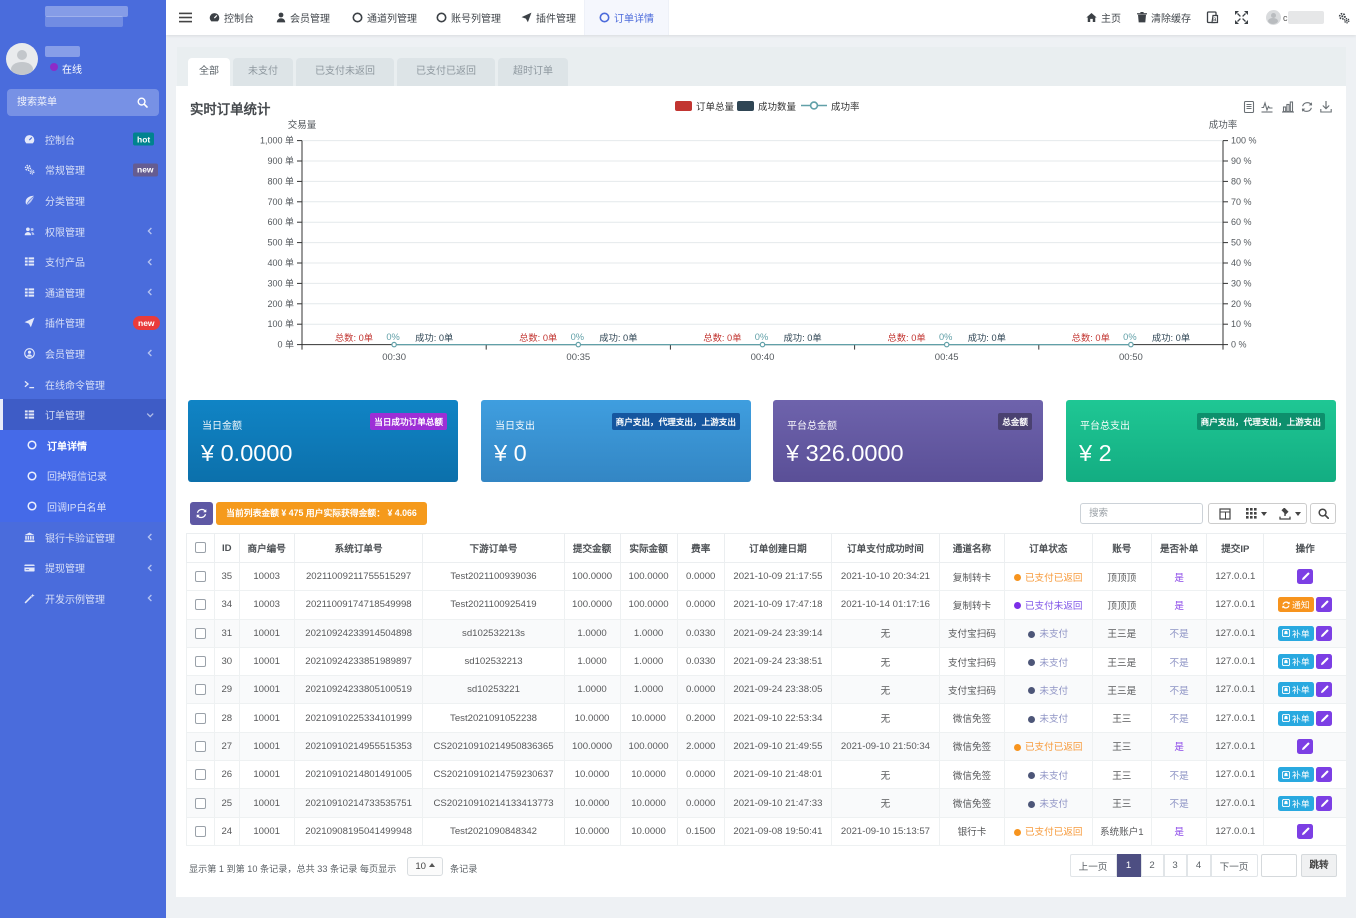 This screenshot has width=1356, height=918. I want to click on svg-text: 1,000 单, so click(277, 140).